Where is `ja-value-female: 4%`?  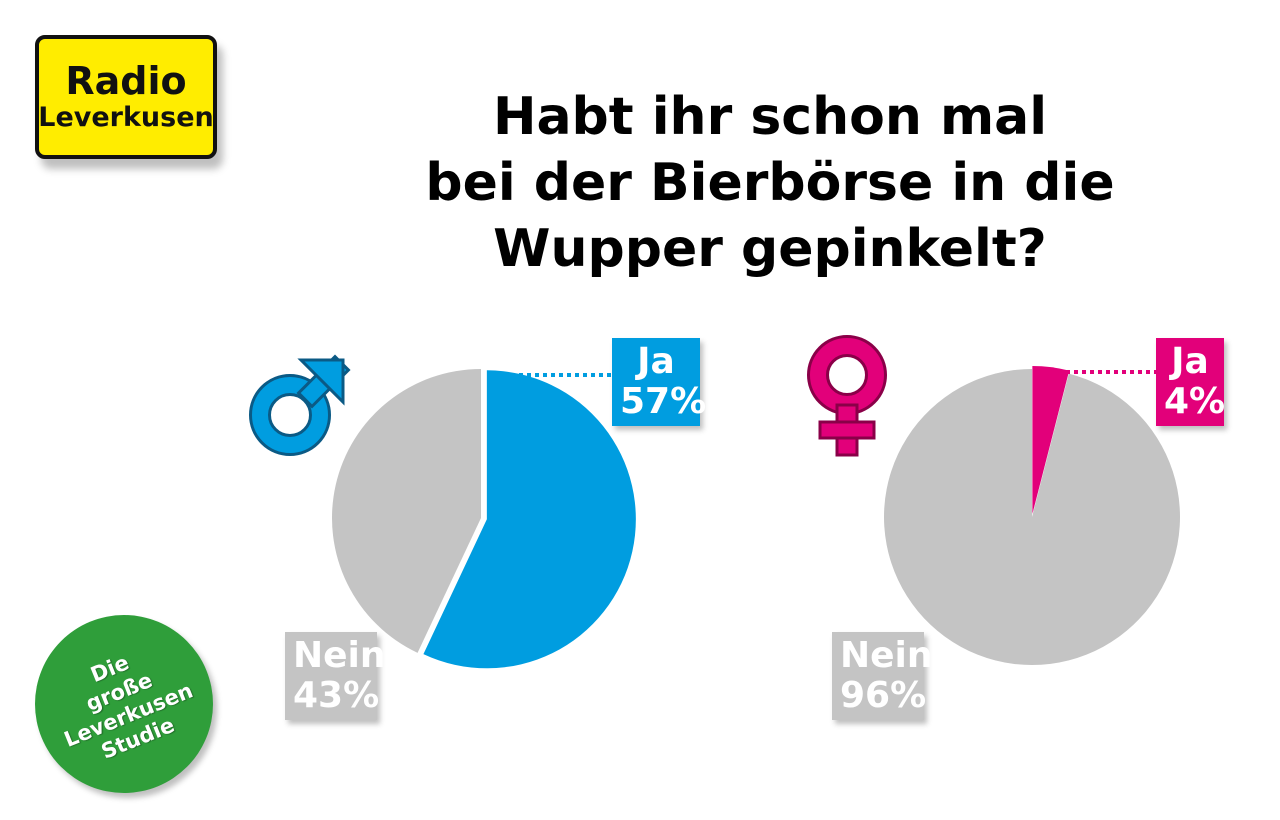
ja-value-female: 4% is located at coordinates (1195, 401).